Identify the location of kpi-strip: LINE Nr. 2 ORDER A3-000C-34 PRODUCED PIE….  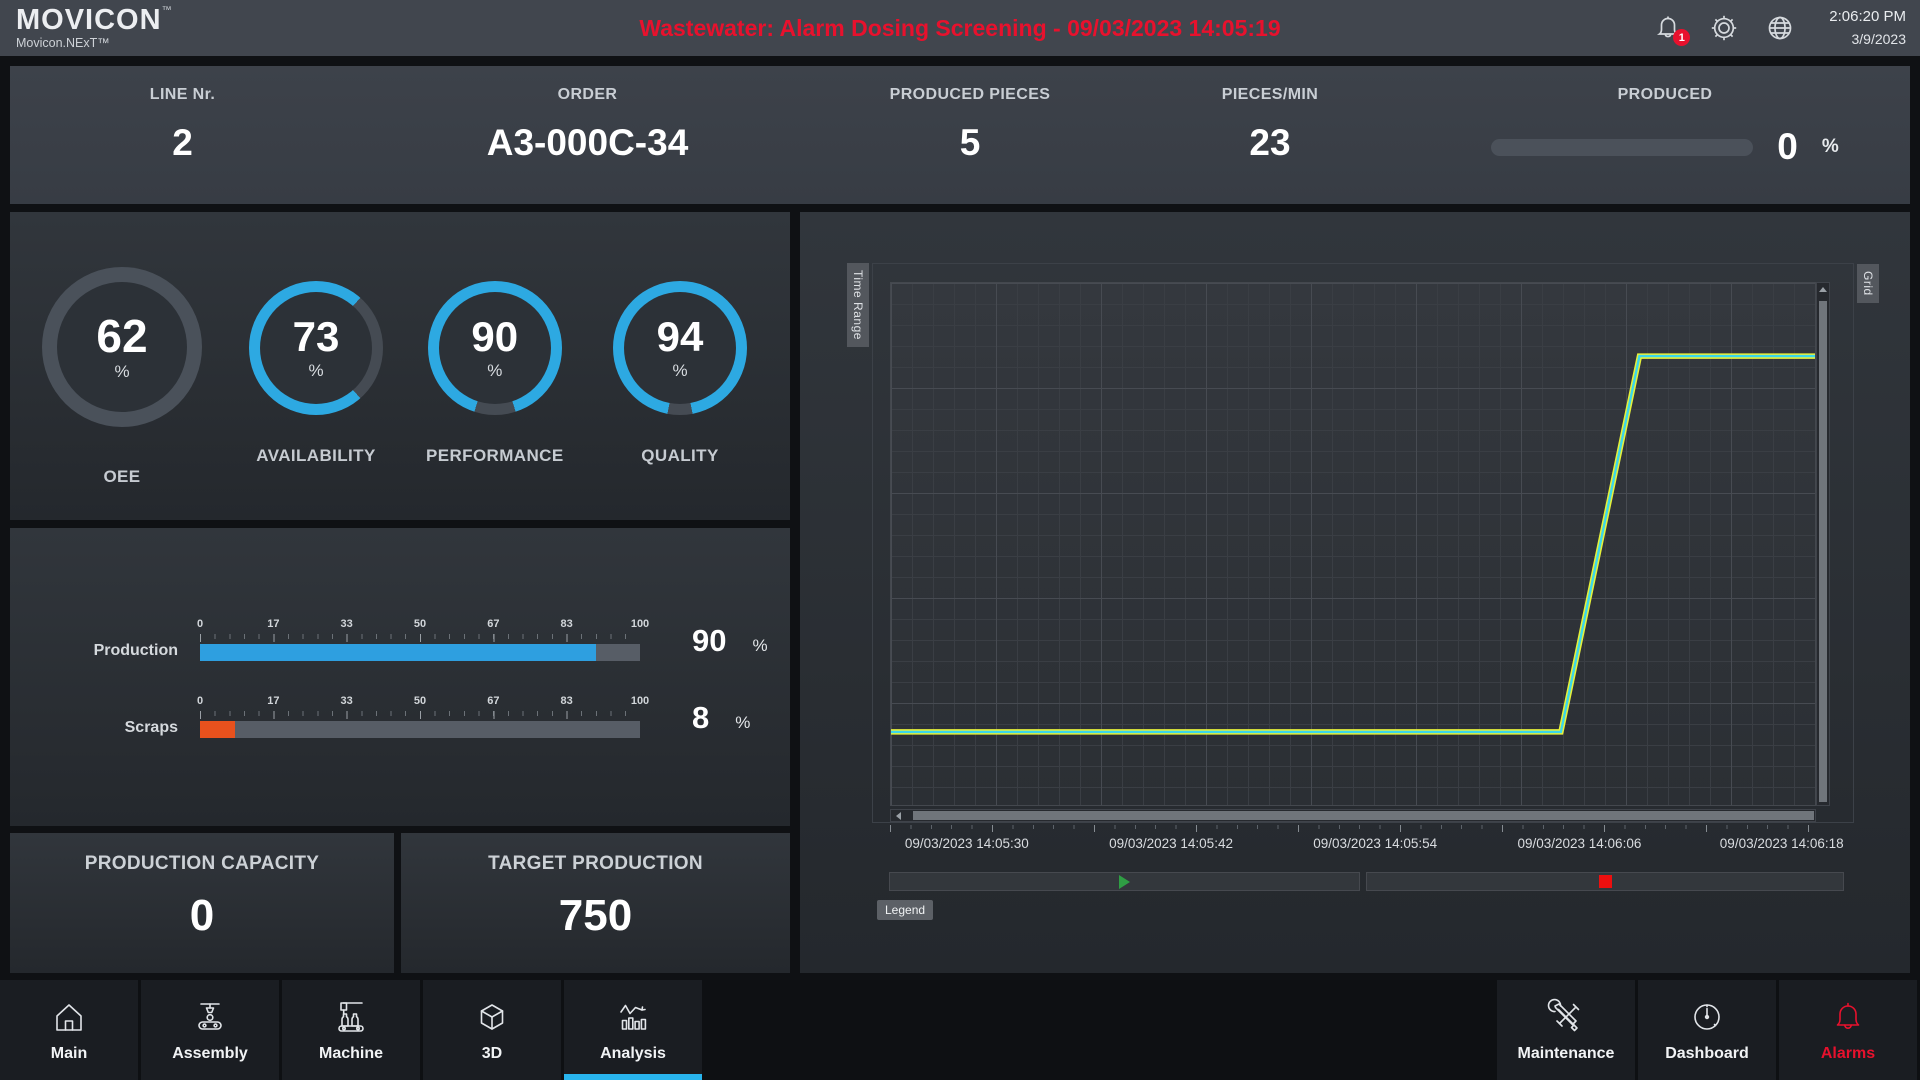
(960, 135).